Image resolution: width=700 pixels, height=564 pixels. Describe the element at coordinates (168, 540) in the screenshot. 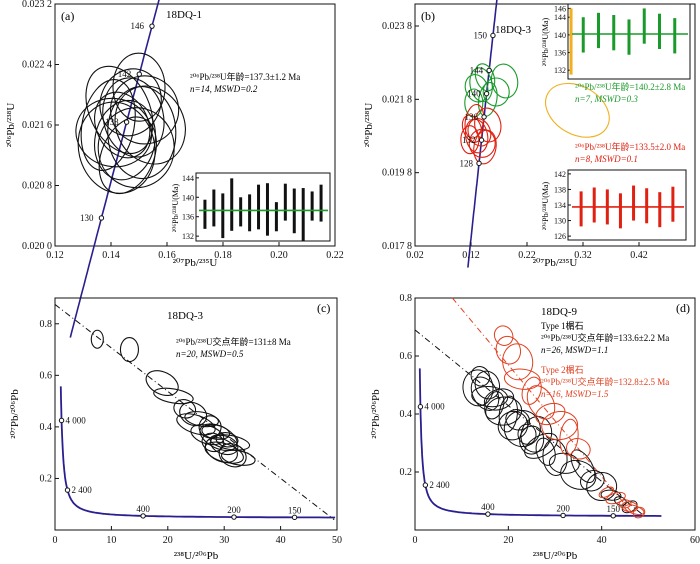

I see `panel-c-xtick-label: 20` at that location.